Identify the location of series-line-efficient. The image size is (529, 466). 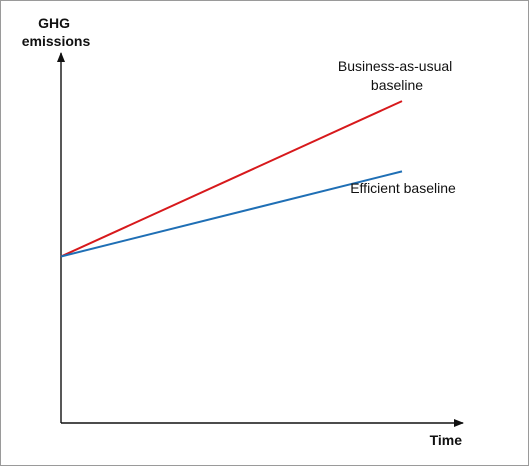
(231, 214).